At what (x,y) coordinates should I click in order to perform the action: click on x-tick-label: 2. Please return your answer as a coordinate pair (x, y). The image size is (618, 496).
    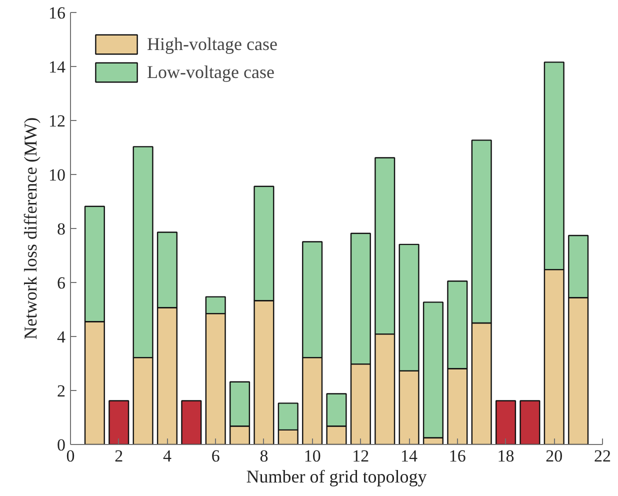
    Looking at the image, I should click on (119, 456).